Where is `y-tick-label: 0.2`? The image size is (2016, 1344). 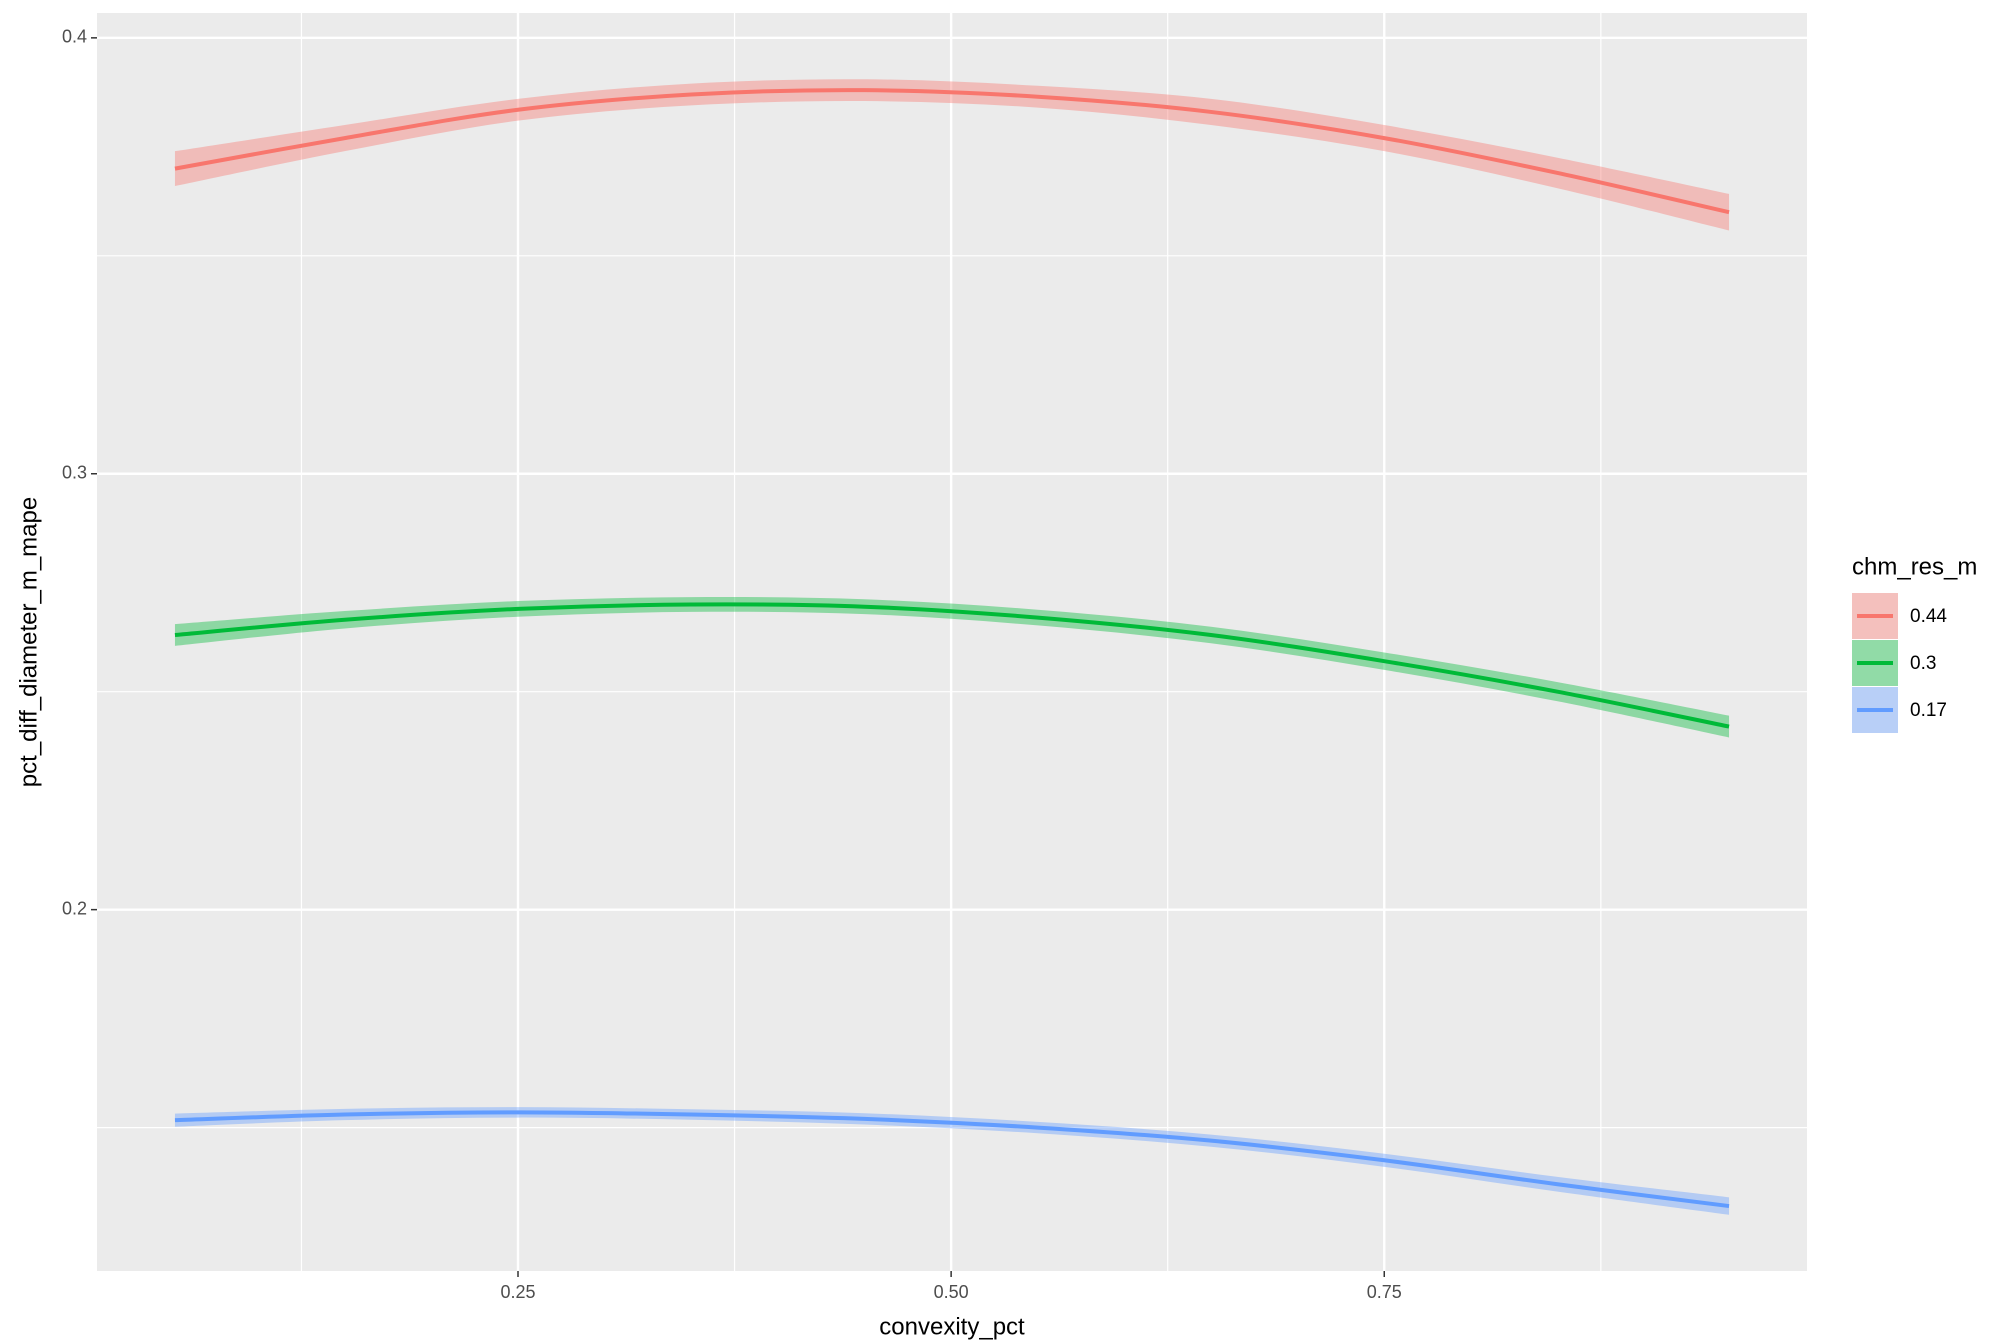 y-tick-label: 0.2 is located at coordinates (74, 908).